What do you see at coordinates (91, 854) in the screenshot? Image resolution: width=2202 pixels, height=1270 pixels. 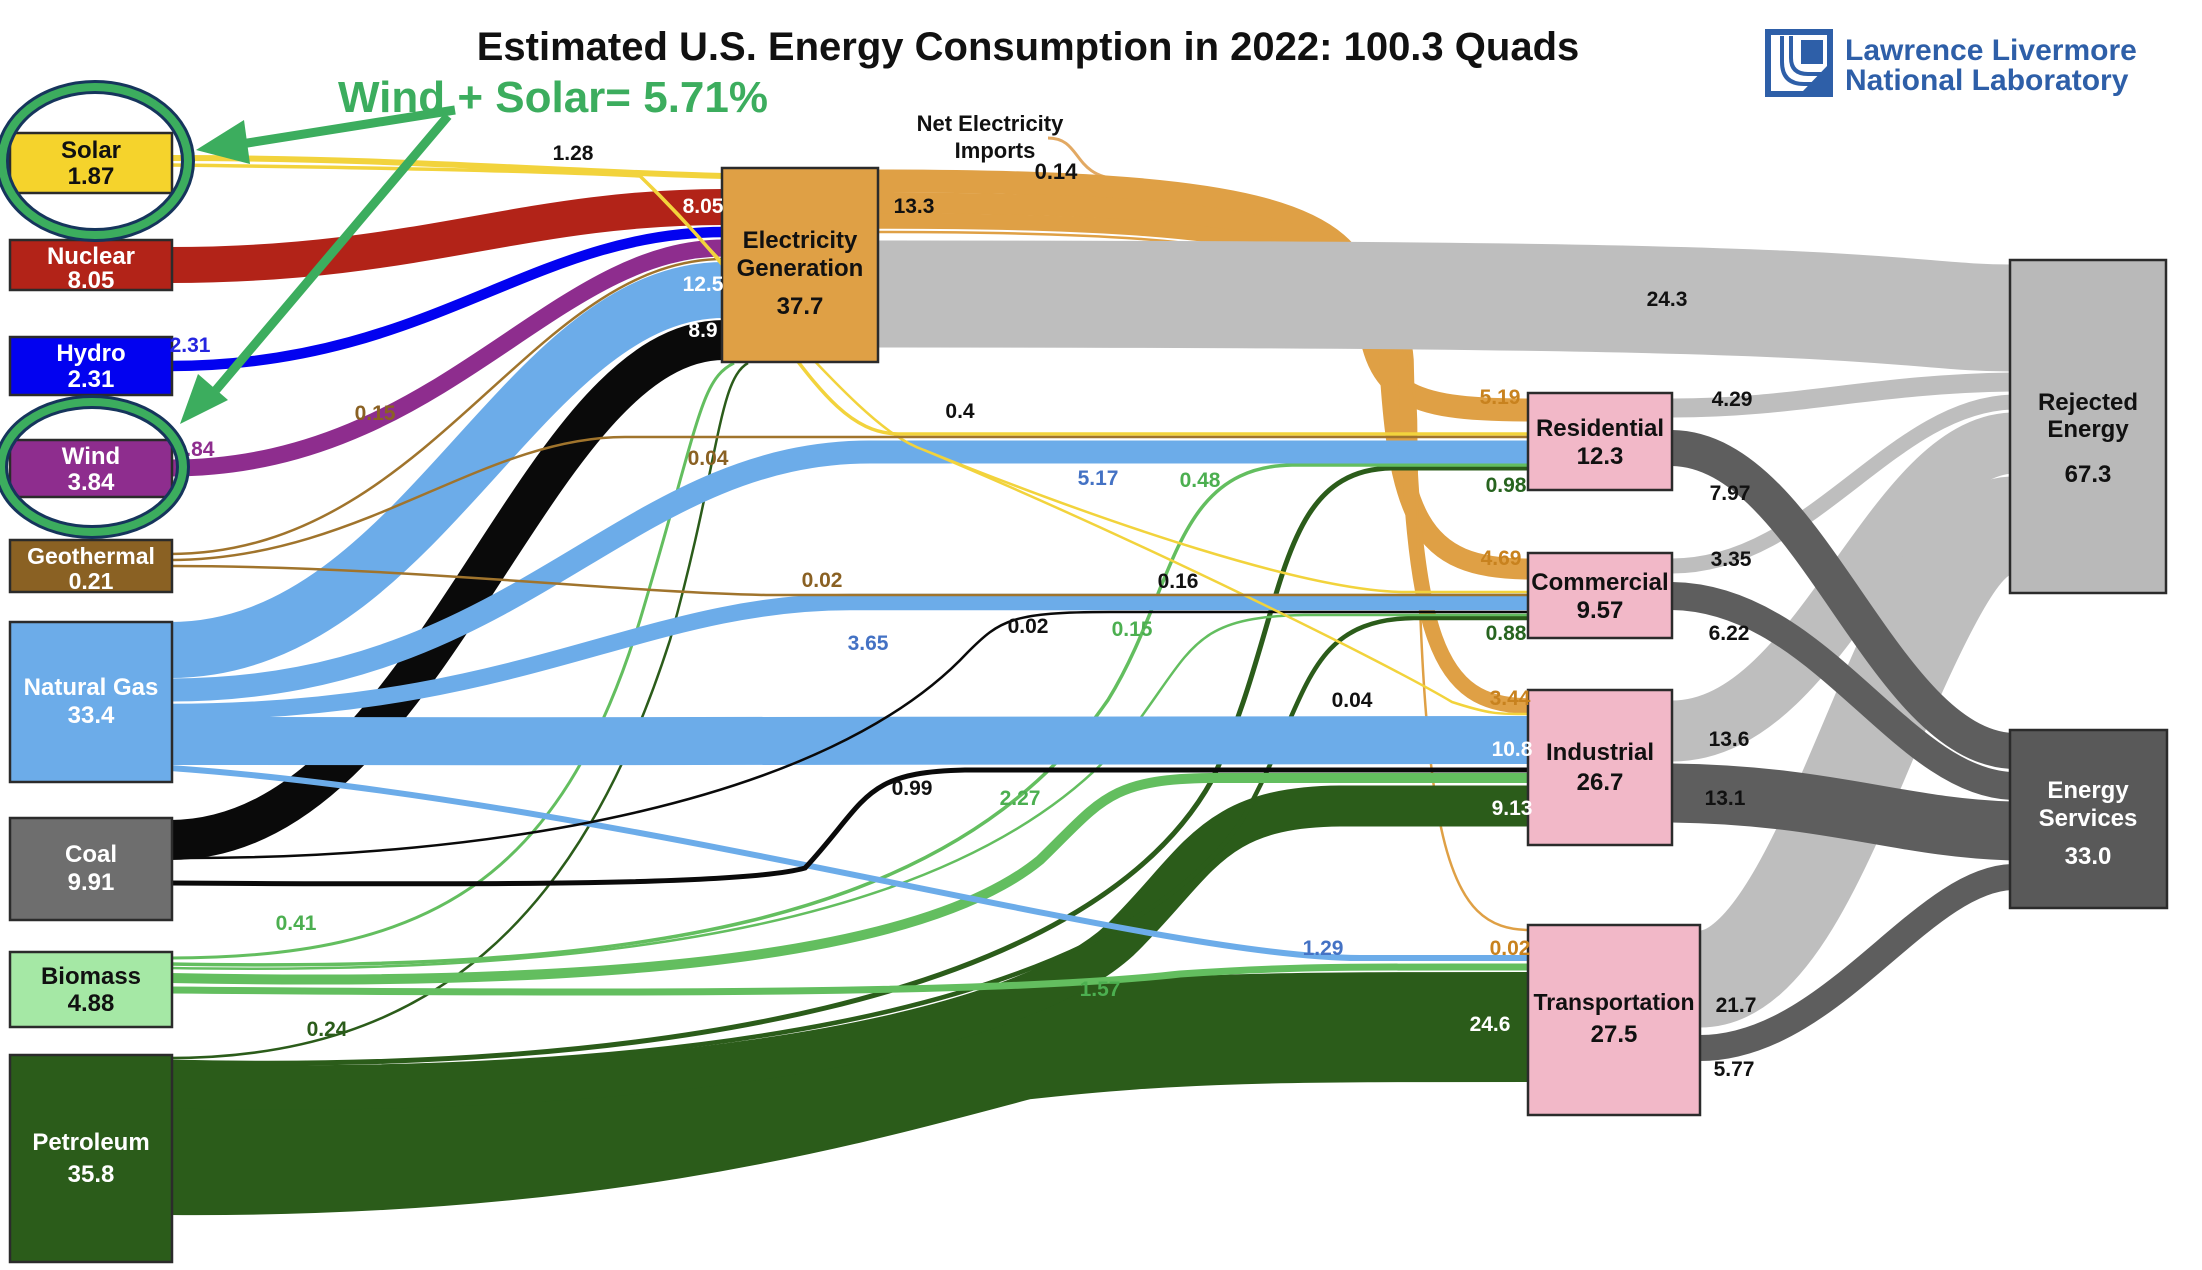 I see `coal-label: Coal` at bounding box center [91, 854].